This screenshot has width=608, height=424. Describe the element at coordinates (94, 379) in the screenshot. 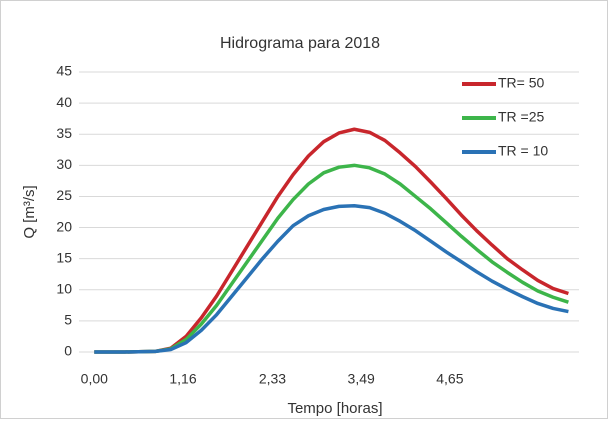

I see `x-tick-label: 0,00` at that location.